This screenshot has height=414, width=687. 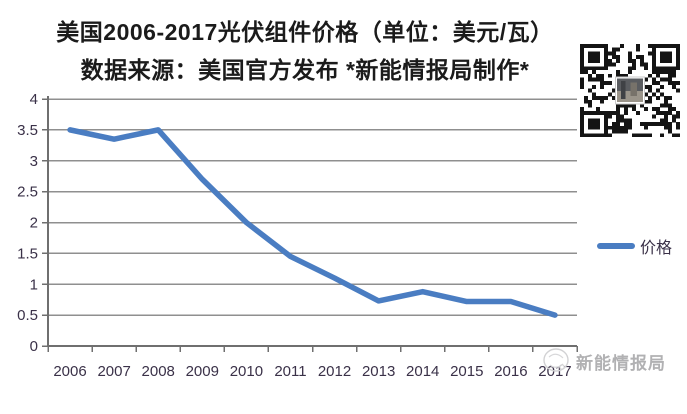 What do you see at coordinates (113, 371) in the screenshot?
I see `svg-text: 2007` at bounding box center [113, 371].